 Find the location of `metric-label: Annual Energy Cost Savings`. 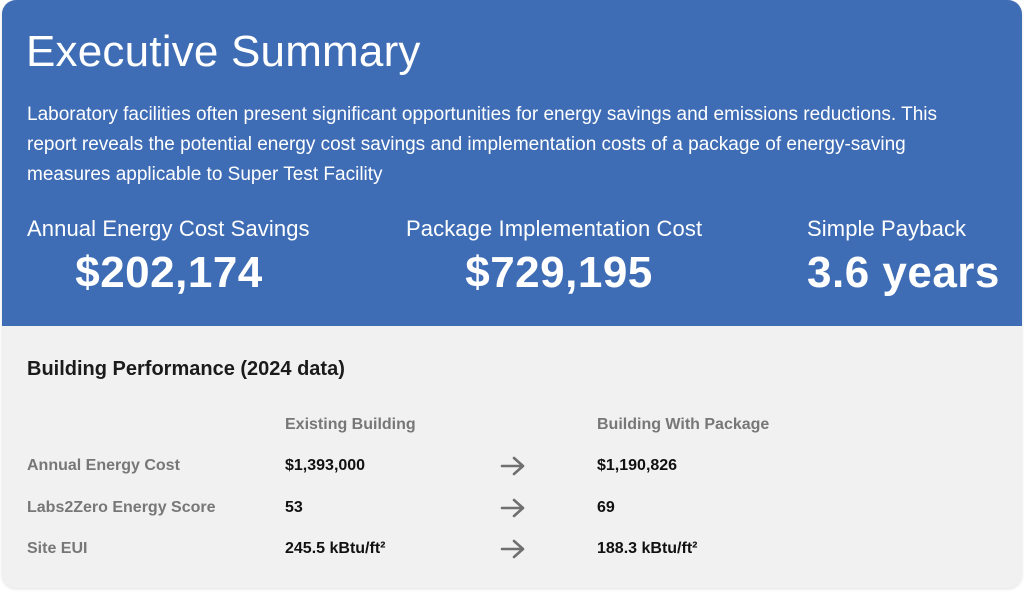

metric-label: Annual Energy Cost Savings is located at coordinates (168, 228).